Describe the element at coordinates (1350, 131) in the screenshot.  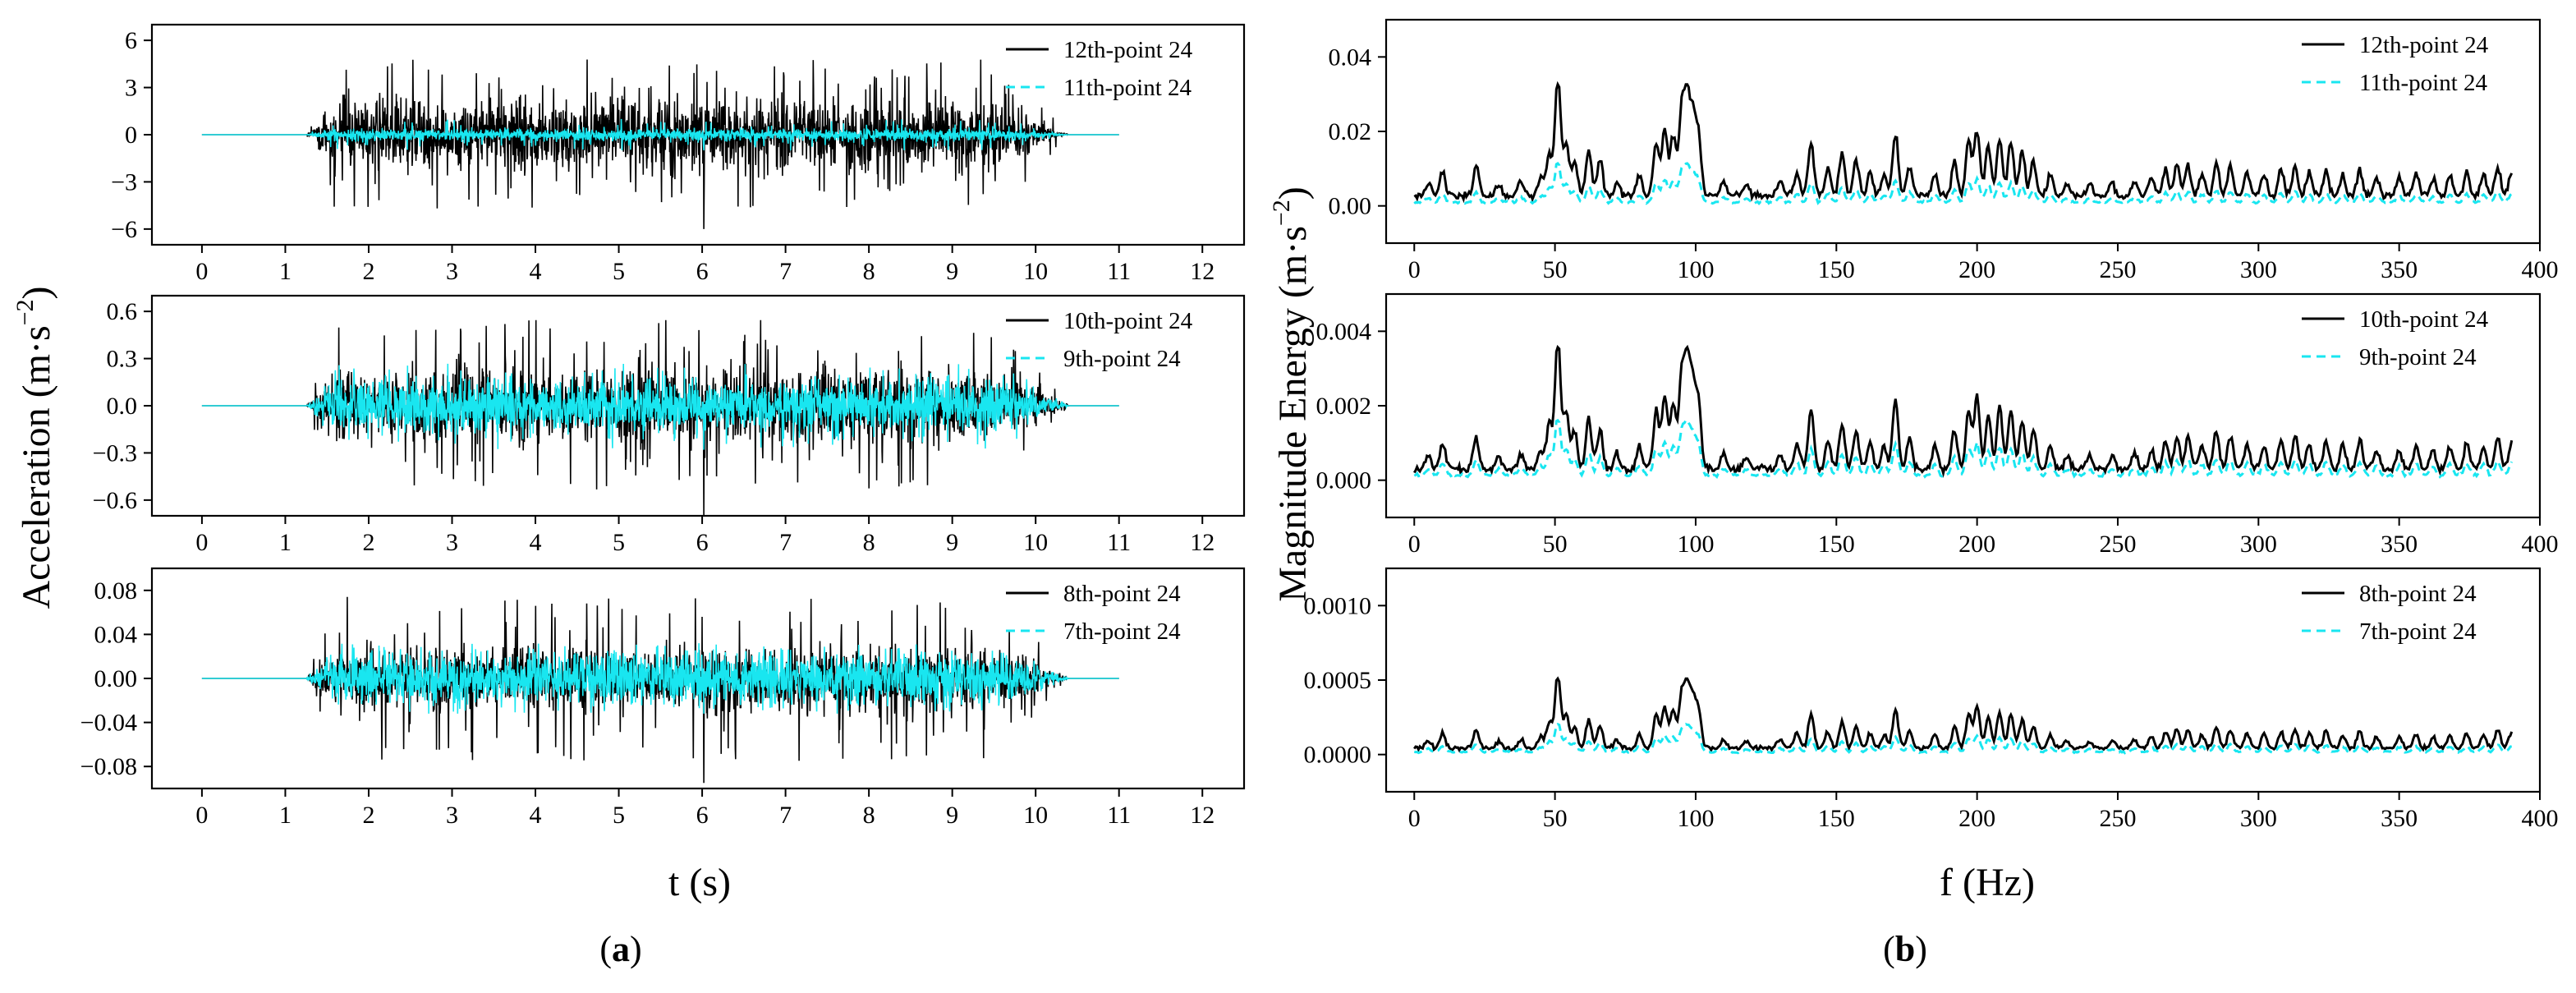
I see `y-tick-label: 0.02` at that location.